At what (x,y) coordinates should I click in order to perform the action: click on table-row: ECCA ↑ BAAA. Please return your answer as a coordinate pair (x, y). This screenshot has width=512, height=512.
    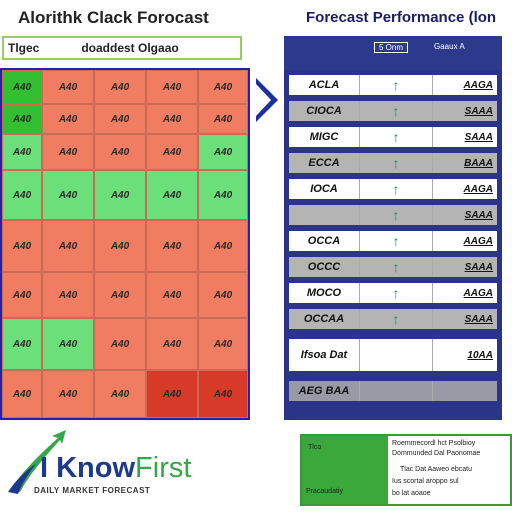
    Looking at the image, I should click on (393, 163).